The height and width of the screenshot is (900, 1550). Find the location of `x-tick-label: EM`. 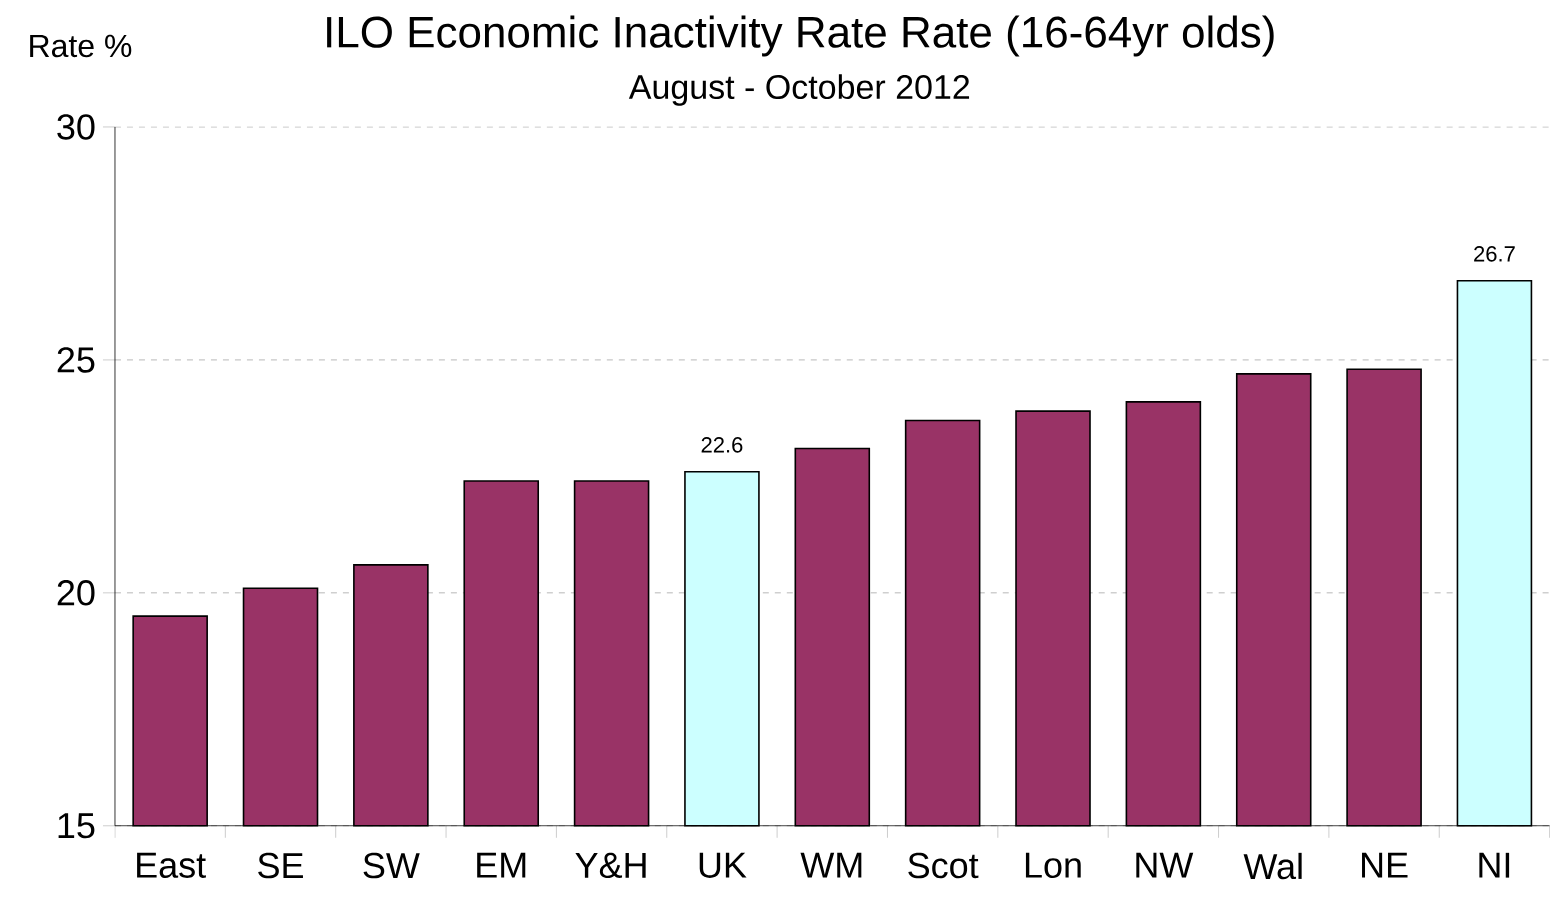

x-tick-label: EM is located at coordinates (501, 865).